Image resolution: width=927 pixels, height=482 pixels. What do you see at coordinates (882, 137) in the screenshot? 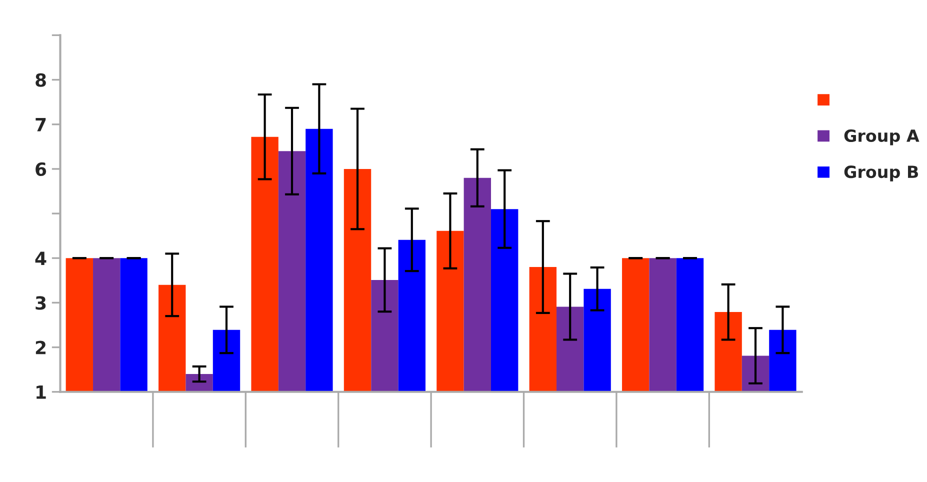
I see `legend-label: Group A` at bounding box center [882, 137].